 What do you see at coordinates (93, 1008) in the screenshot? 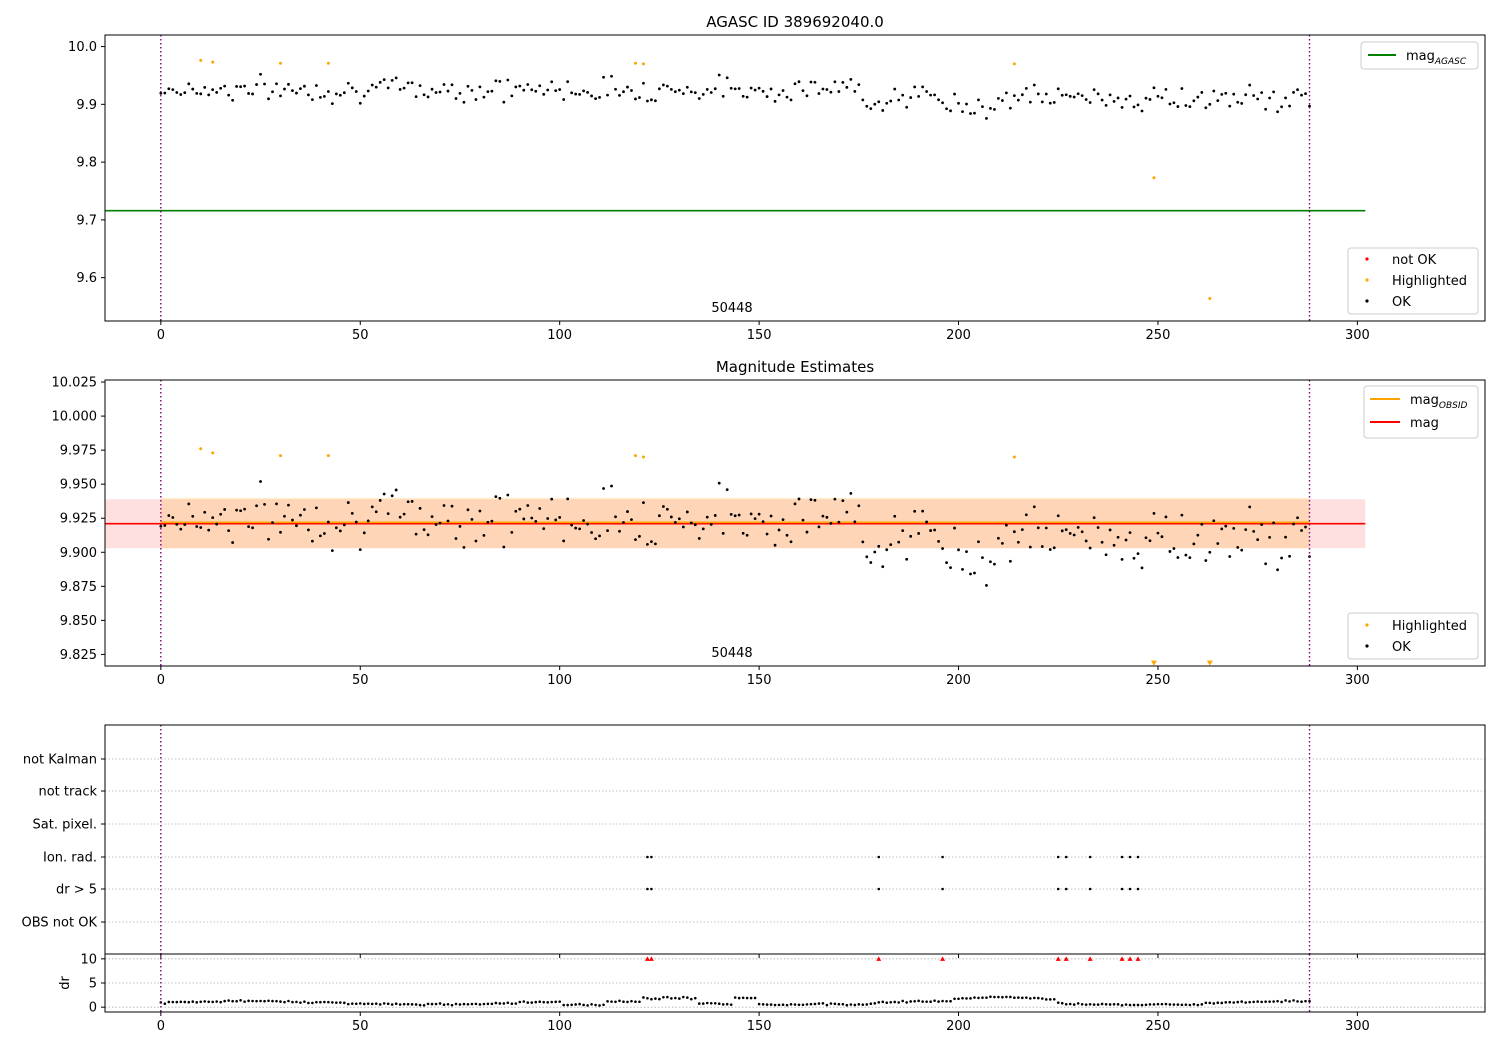
I see `dr-y-tick-label: 0` at bounding box center [93, 1008].